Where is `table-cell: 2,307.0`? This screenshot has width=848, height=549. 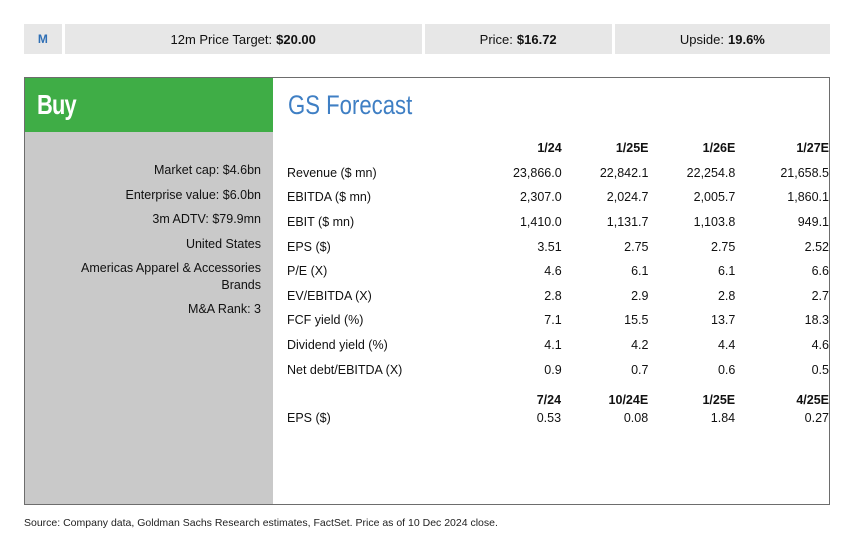
table-cell: 2,307.0 is located at coordinates (540, 197).